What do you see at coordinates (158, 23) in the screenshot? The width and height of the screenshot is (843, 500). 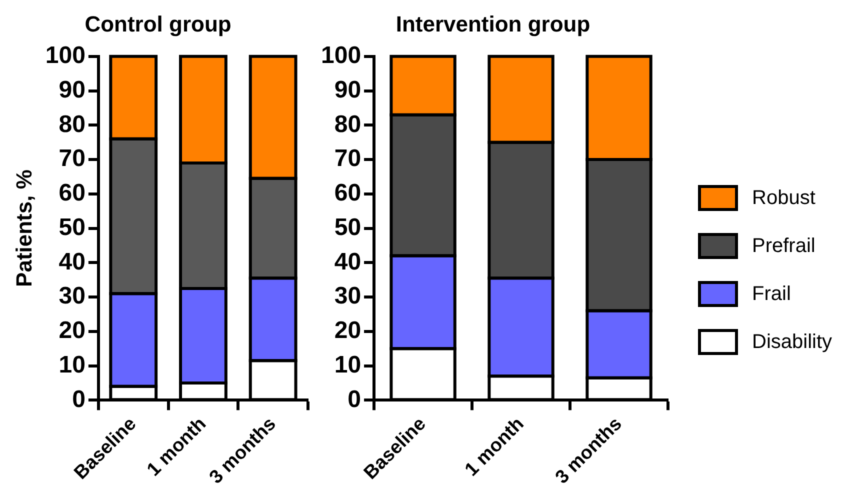 I see `chart-title: Control group` at bounding box center [158, 23].